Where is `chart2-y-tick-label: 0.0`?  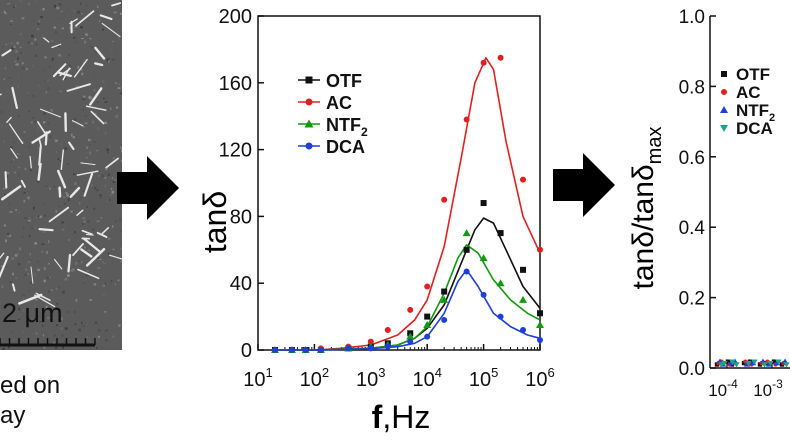 chart2-y-tick-label: 0.0 is located at coordinates (692, 369).